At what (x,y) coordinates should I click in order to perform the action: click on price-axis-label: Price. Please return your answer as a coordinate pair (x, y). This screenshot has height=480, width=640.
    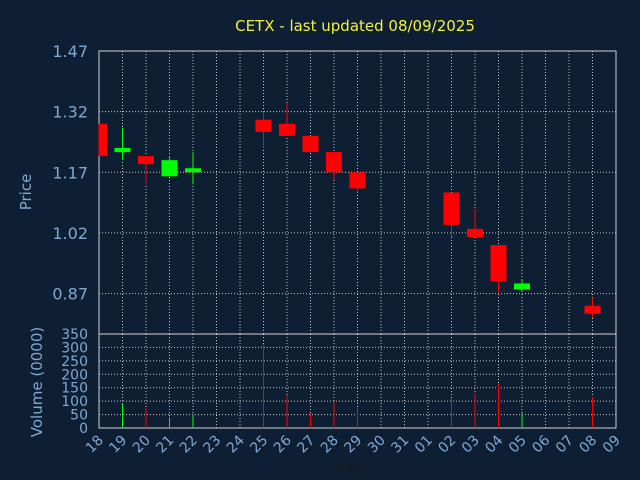
    Looking at the image, I should click on (26, 192).